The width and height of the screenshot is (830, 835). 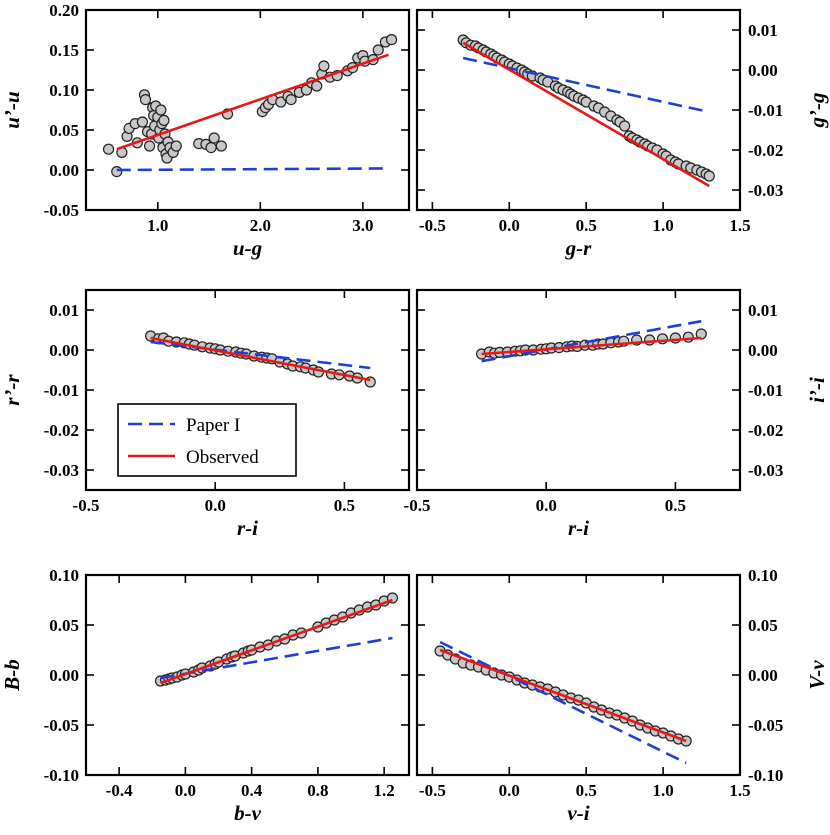 I want to click on y-tick-label: 0.20, so click(x=64, y=10).